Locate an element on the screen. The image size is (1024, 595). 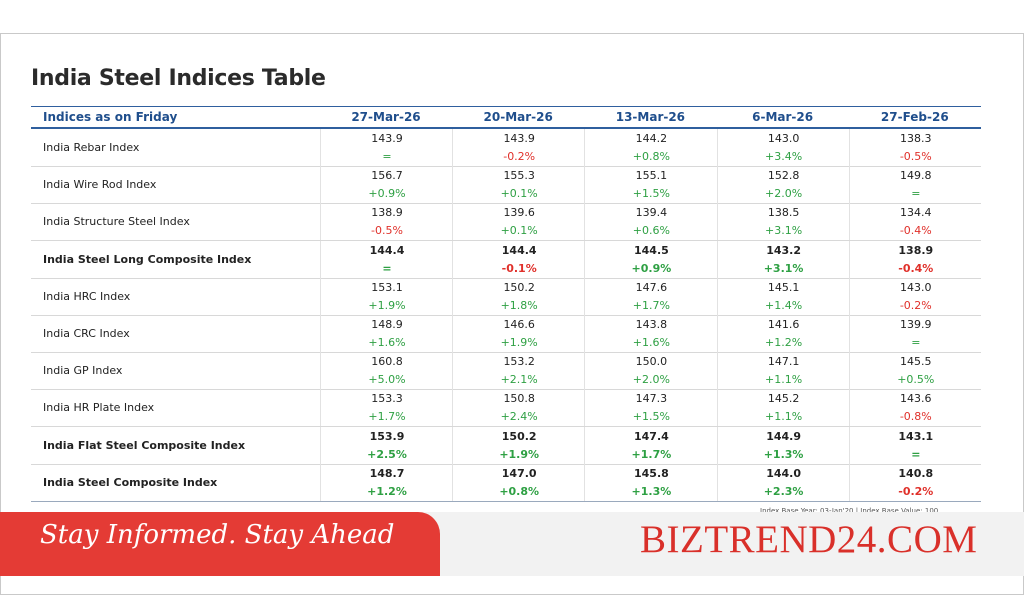
index-change: +1.3% is located at coordinates (651, 491).